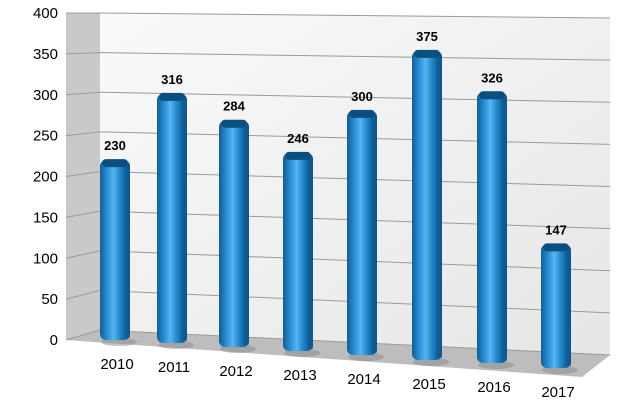 This screenshot has width=638, height=407. What do you see at coordinates (427, 36) in the screenshot?
I see `data-label: 375` at bounding box center [427, 36].